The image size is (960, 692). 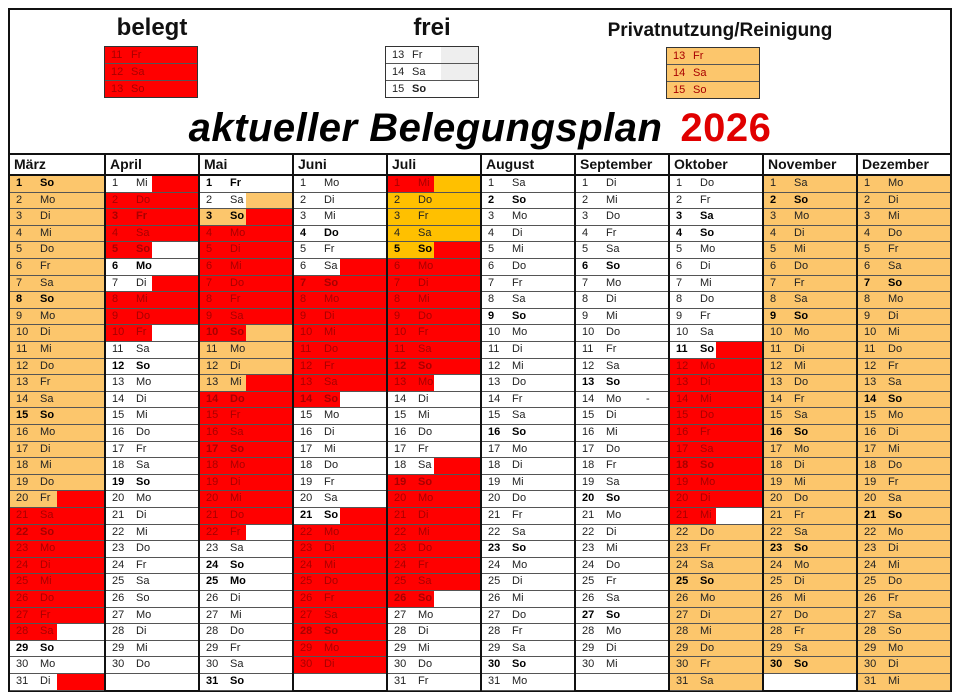 I want to click on day-cell: 22 Do, so click(x=716, y=533).